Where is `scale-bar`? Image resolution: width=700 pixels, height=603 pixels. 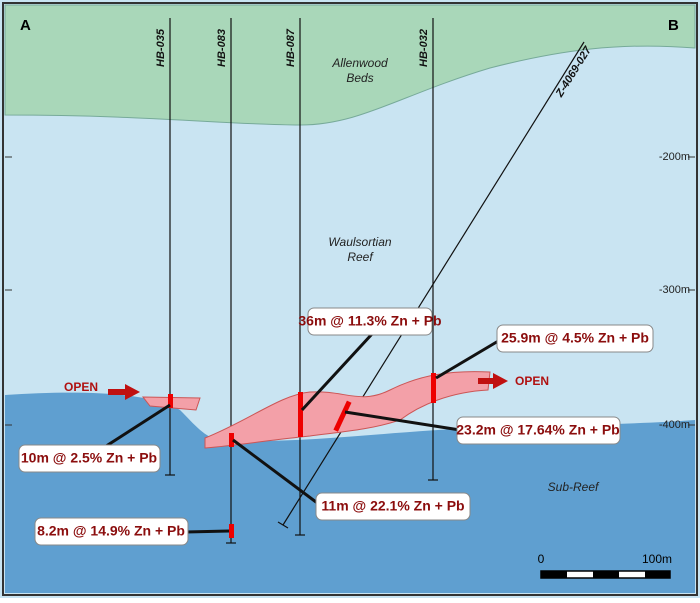
scale-bar is located at coordinates (605, 574).